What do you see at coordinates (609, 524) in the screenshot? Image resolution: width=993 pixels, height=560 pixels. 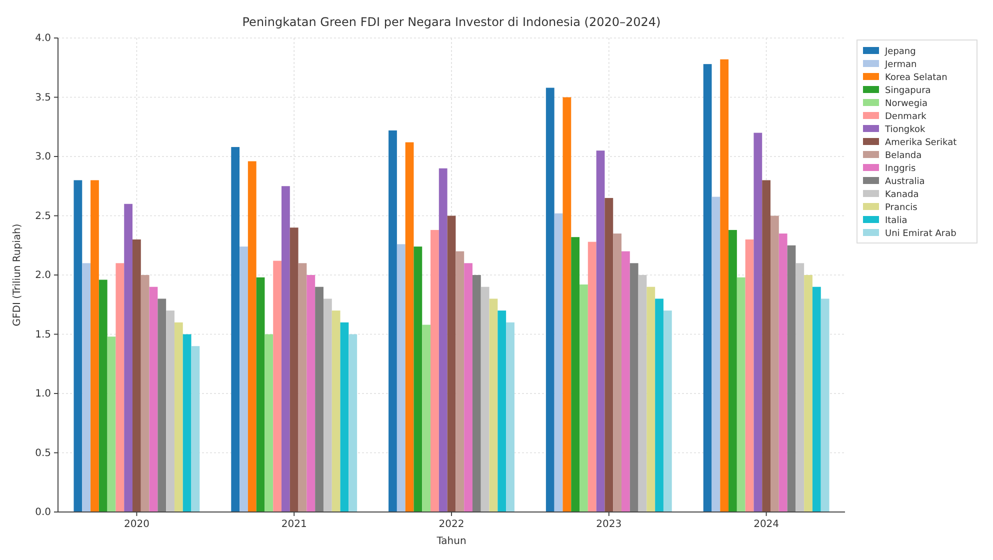 I see `x-tick-label: 2023` at bounding box center [609, 524].